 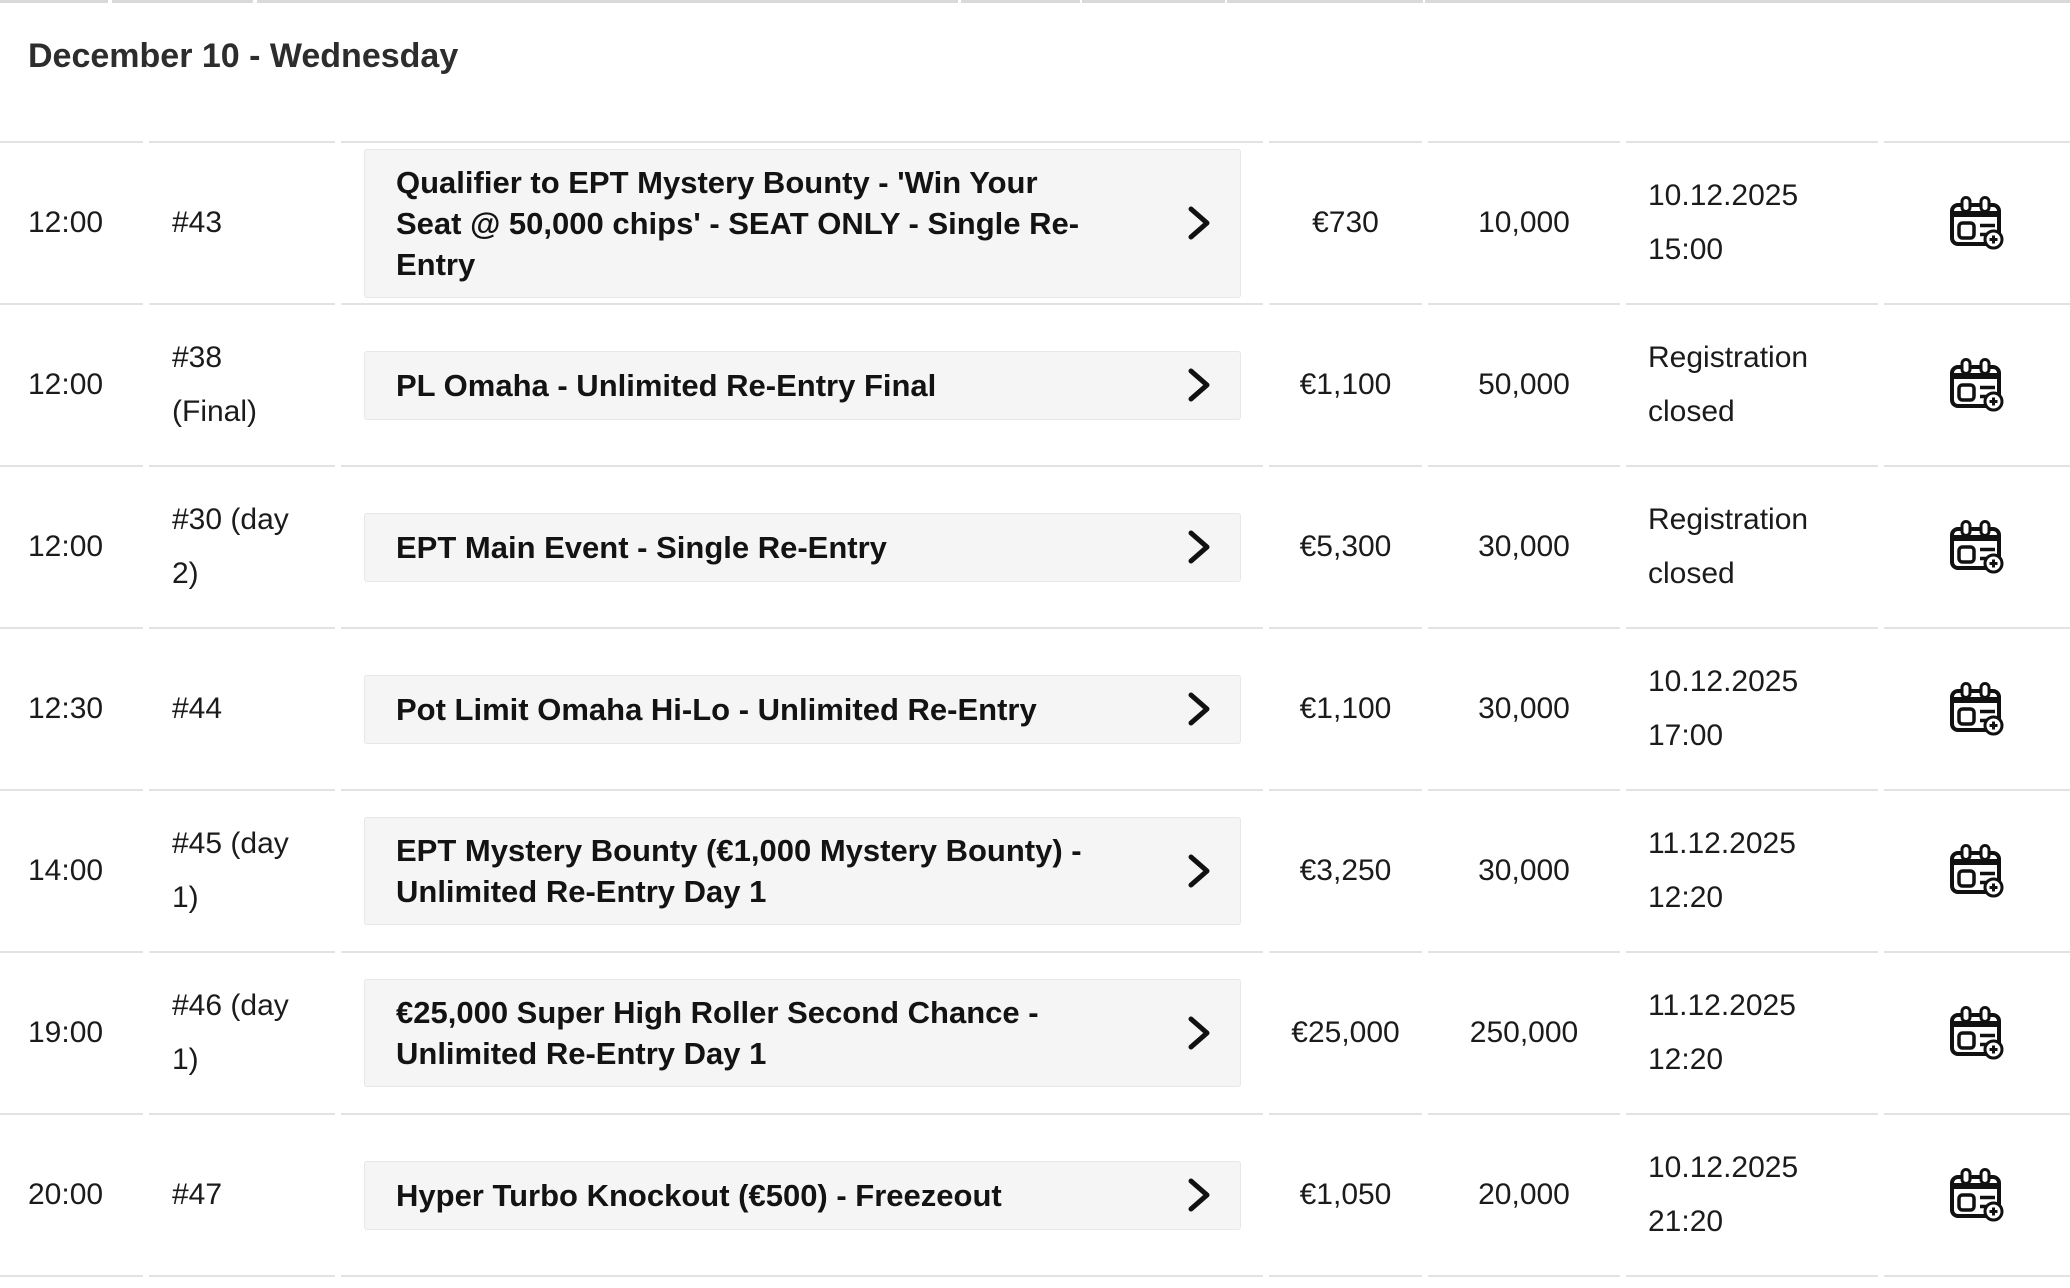 I want to click on start-time-cell: 12:30, so click(x=71, y=710).